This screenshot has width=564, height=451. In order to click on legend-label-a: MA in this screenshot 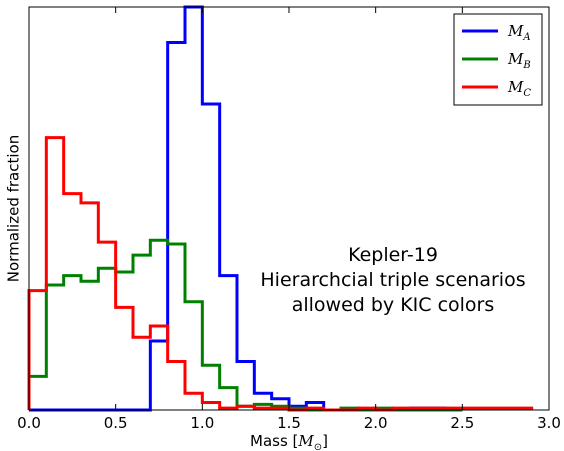, I will do `click(519, 32)`.